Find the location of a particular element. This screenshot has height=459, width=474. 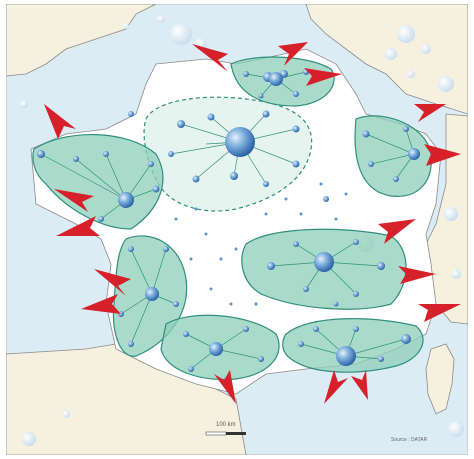

arrow-n2 is located at coordinates (293, 54).